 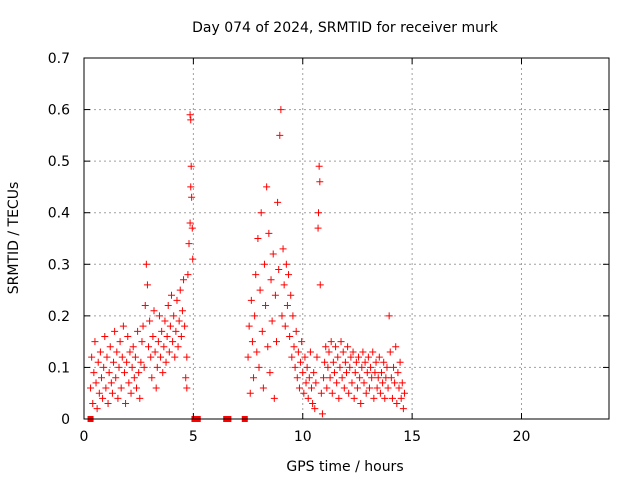 I want to click on x-tick-label: 5, so click(x=193, y=437).